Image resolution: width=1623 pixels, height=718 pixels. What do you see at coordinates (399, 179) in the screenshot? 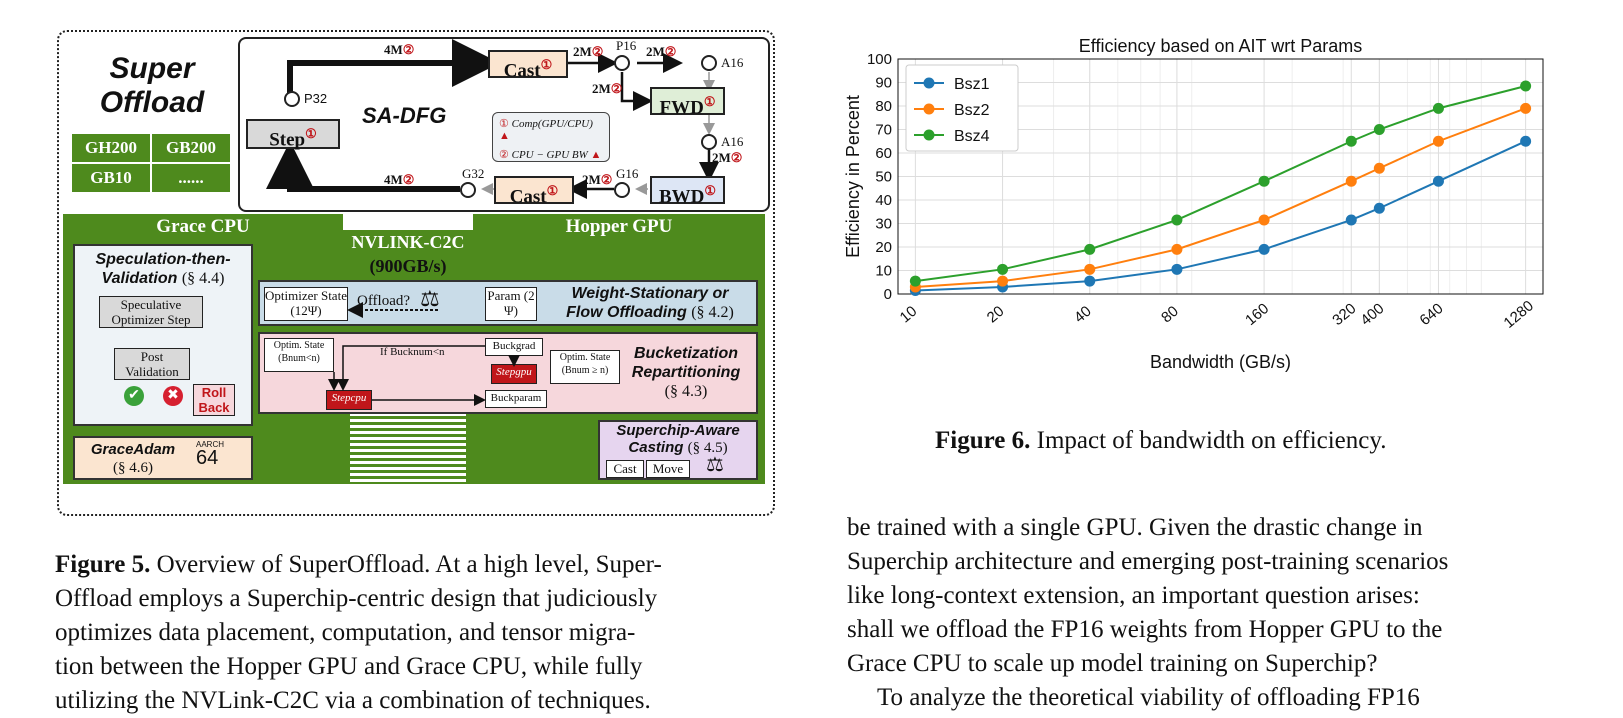
I see `edge-label-4m-bottom: 4M②` at bounding box center [399, 179].